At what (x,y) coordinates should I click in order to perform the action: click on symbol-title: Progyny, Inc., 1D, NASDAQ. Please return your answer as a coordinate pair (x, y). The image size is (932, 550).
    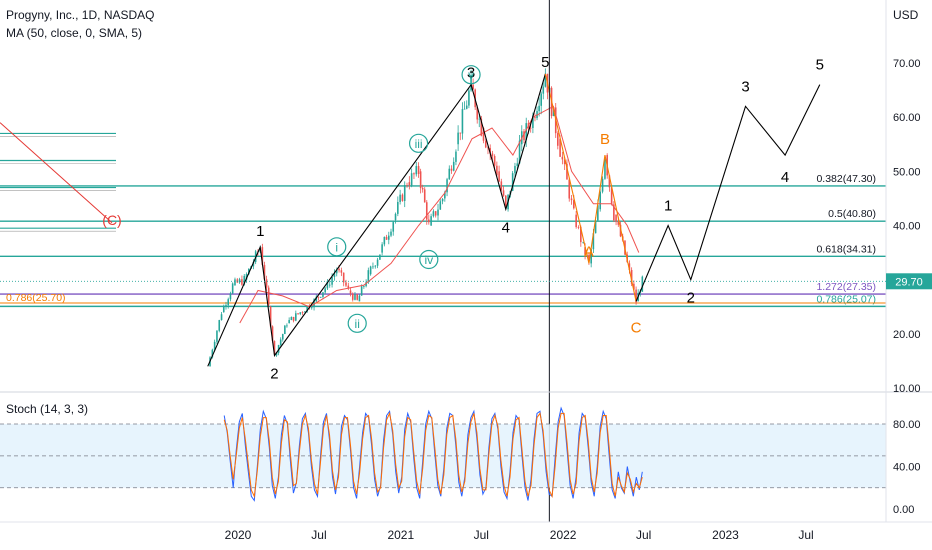
    Looking at the image, I should click on (80, 15).